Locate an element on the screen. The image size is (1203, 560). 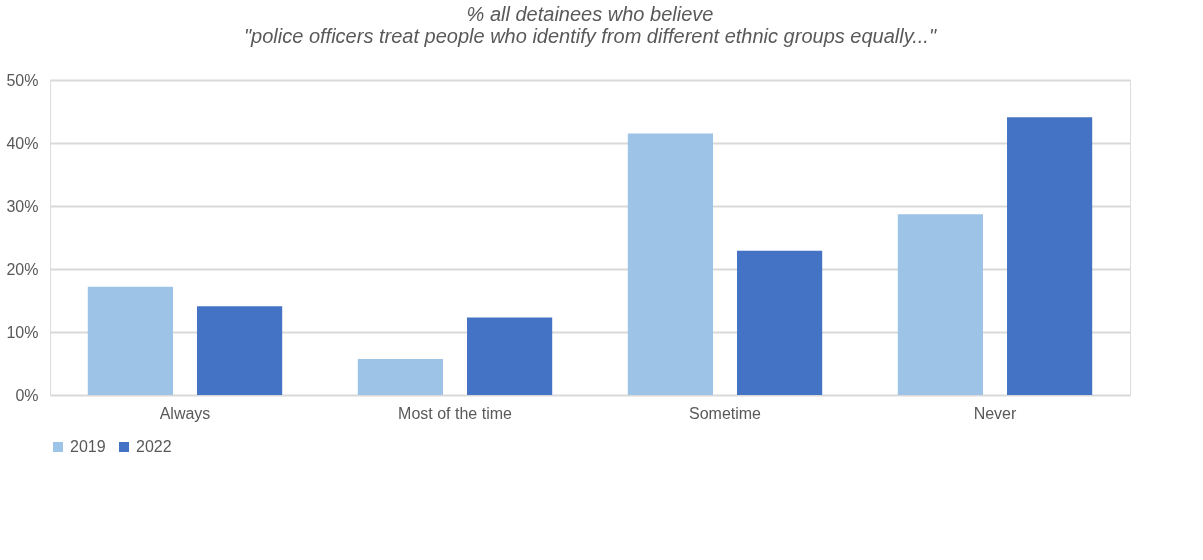
x-tick-label: Most of the time is located at coordinates (455, 413).